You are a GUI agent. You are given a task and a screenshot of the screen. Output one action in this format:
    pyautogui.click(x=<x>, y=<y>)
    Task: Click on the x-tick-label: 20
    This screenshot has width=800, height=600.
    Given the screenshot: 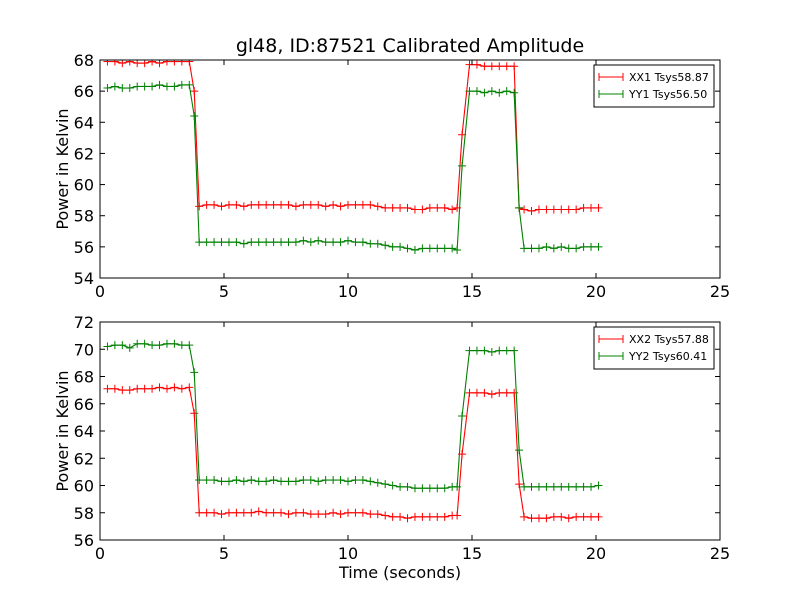 What is the action you would take?
    pyautogui.click(x=596, y=291)
    